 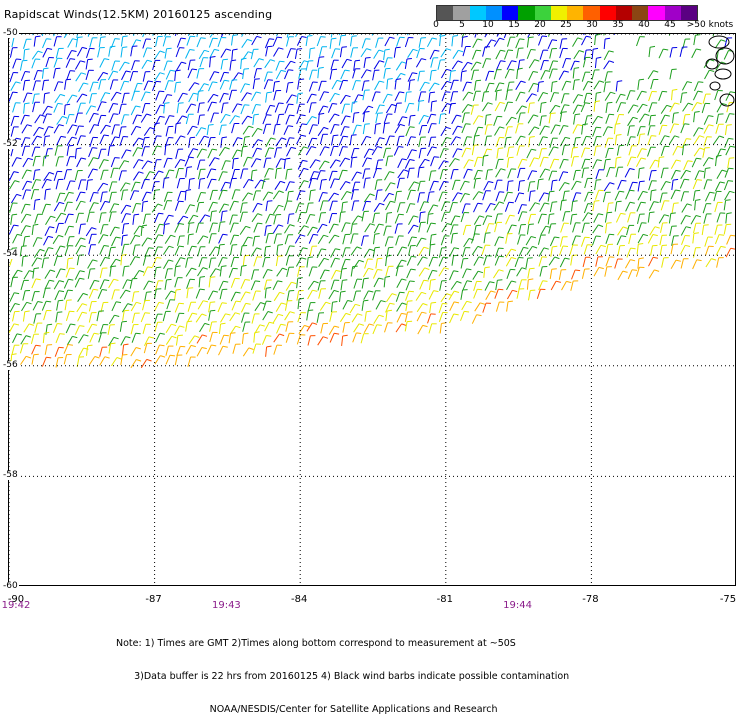 I want to click on legend-label: 5, so click(x=462, y=25).